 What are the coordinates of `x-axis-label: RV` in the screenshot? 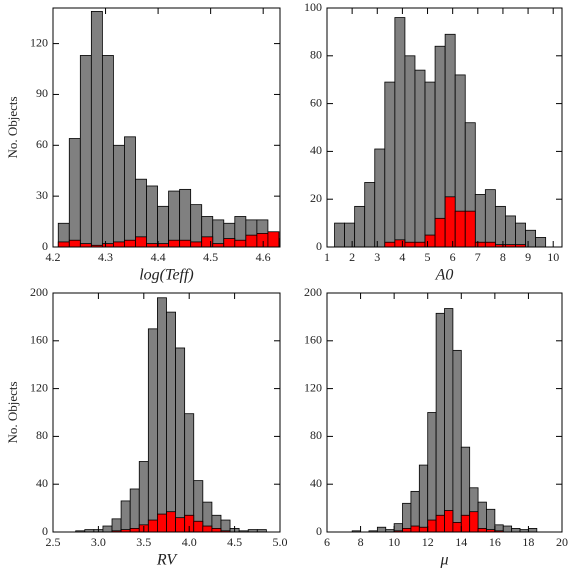 It's located at (167, 560).